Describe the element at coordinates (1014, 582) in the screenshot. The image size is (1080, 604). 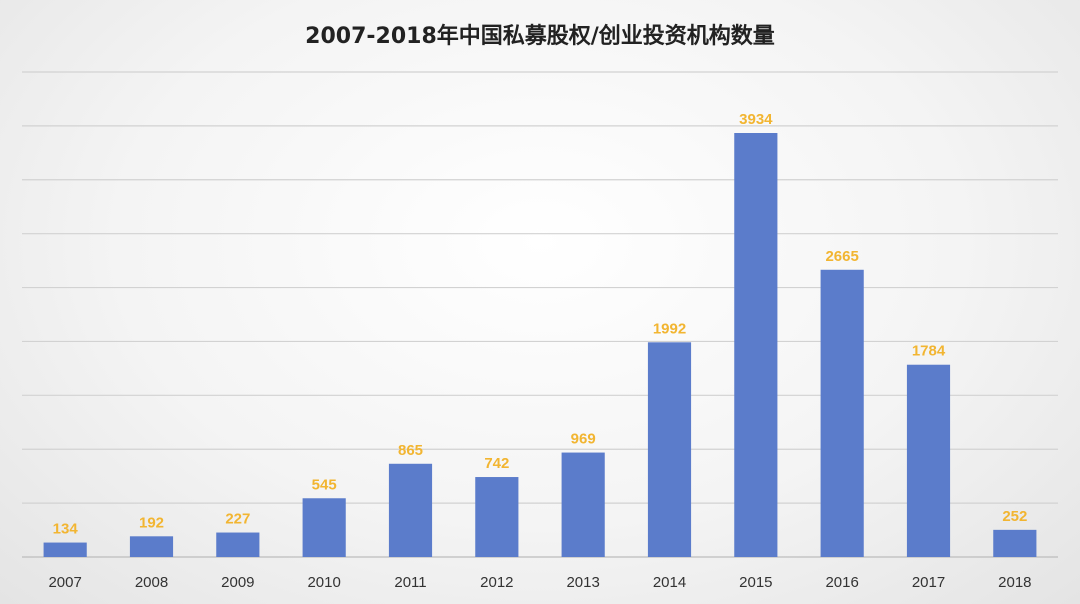
I see `x-tick-label-2018: 2018` at that location.